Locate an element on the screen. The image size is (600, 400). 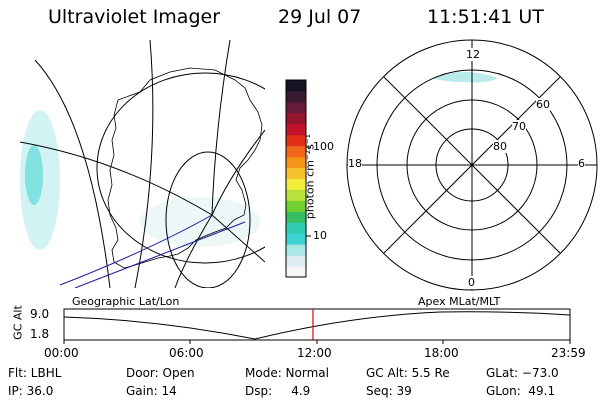
time-tick-0000: 00:00 is located at coordinates (61, 353).